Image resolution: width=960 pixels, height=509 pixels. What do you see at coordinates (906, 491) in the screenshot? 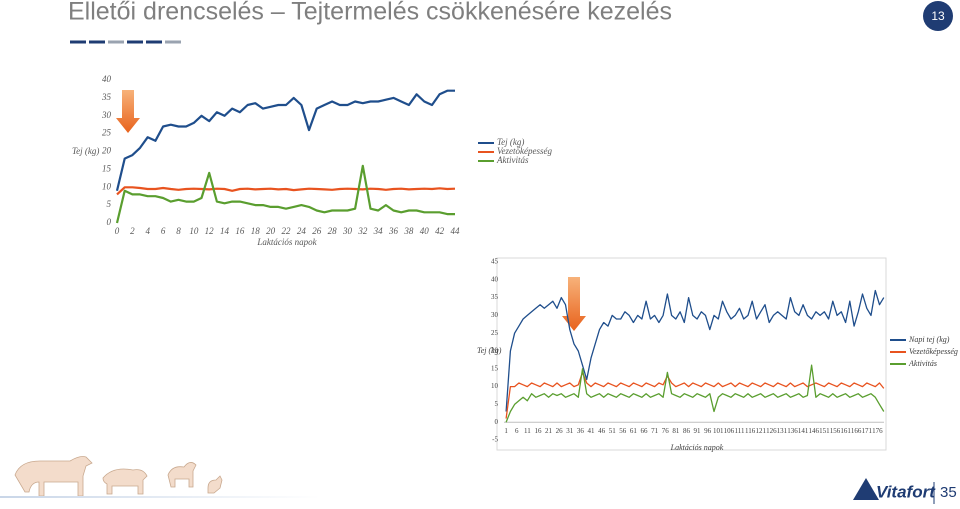
I see `logo-name: Vitafort` at bounding box center [906, 491].